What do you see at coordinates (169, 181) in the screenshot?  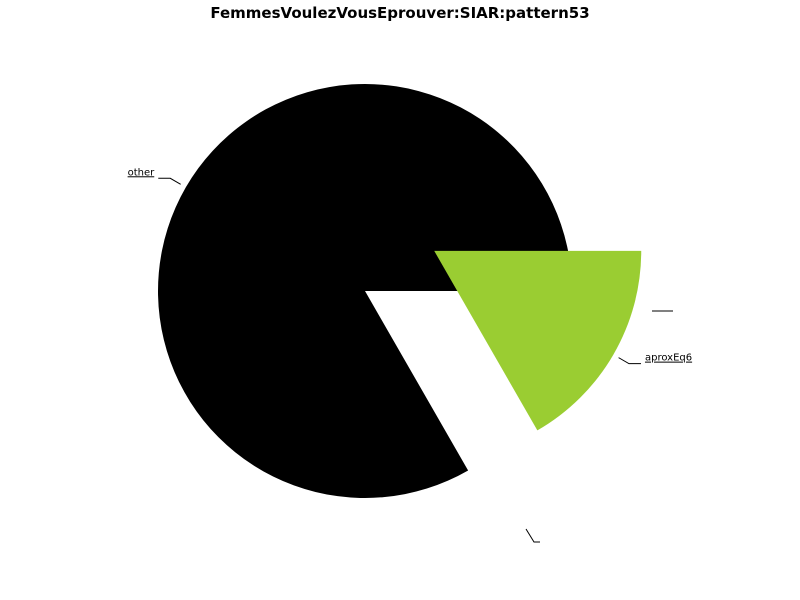 I see `leader-line-other` at bounding box center [169, 181].